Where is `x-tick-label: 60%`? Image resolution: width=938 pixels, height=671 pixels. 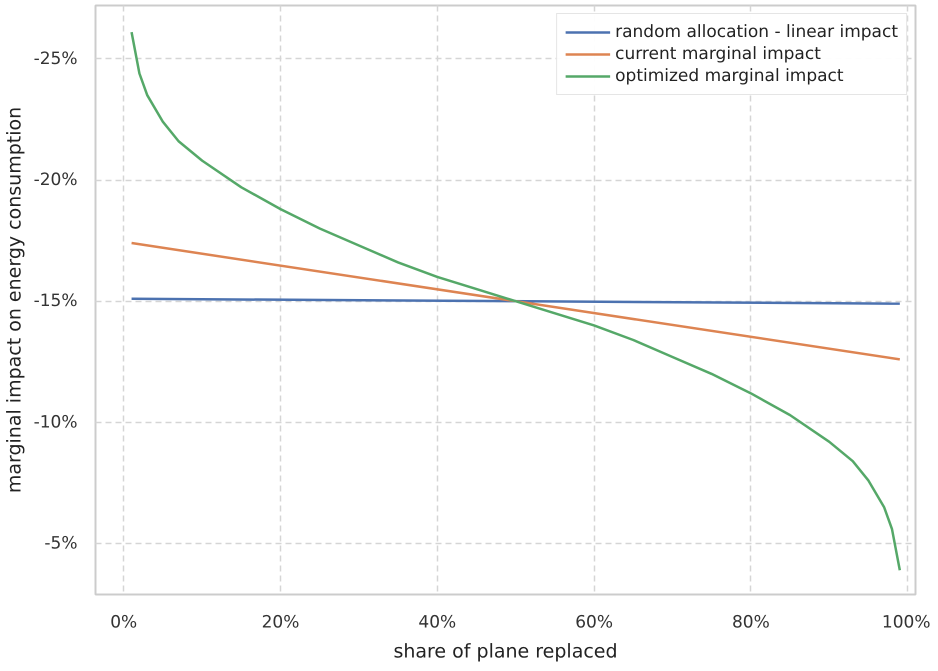 x-tick-label: 60% is located at coordinates (594, 622).